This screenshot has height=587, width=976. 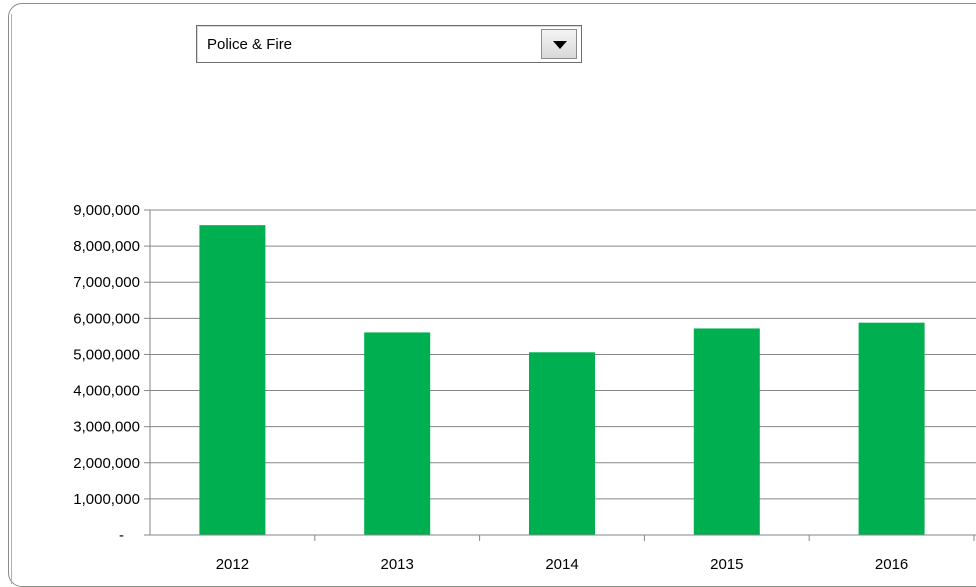 What do you see at coordinates (250, 44) in the screenshot?
I see `dropdown-selected-value: Police & Fire` at bounding box center [250, 44].